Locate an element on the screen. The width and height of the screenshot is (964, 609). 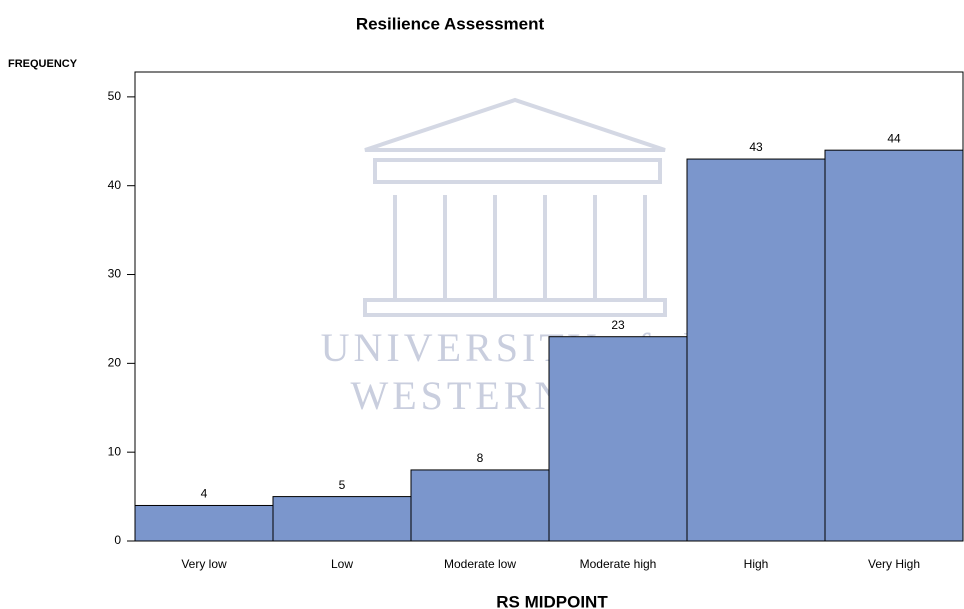
data-label: 44 is located at coordinates (894, 138).